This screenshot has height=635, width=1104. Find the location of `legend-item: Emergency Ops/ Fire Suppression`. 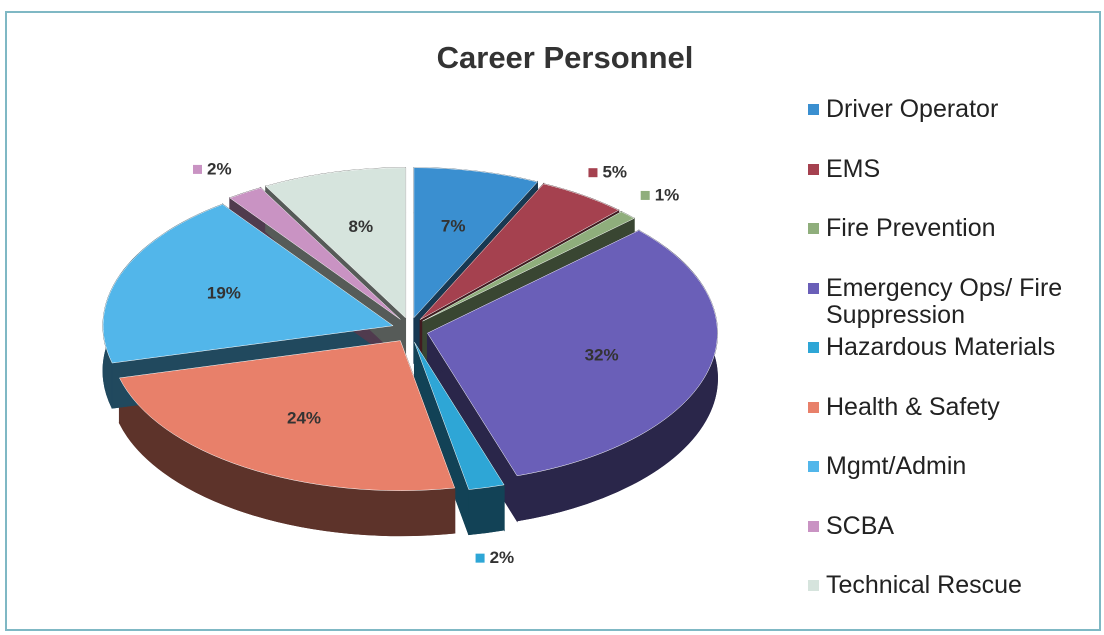

legend-item: Emergency Ops/ Fire Suppression is located at coordinates (953, 304).